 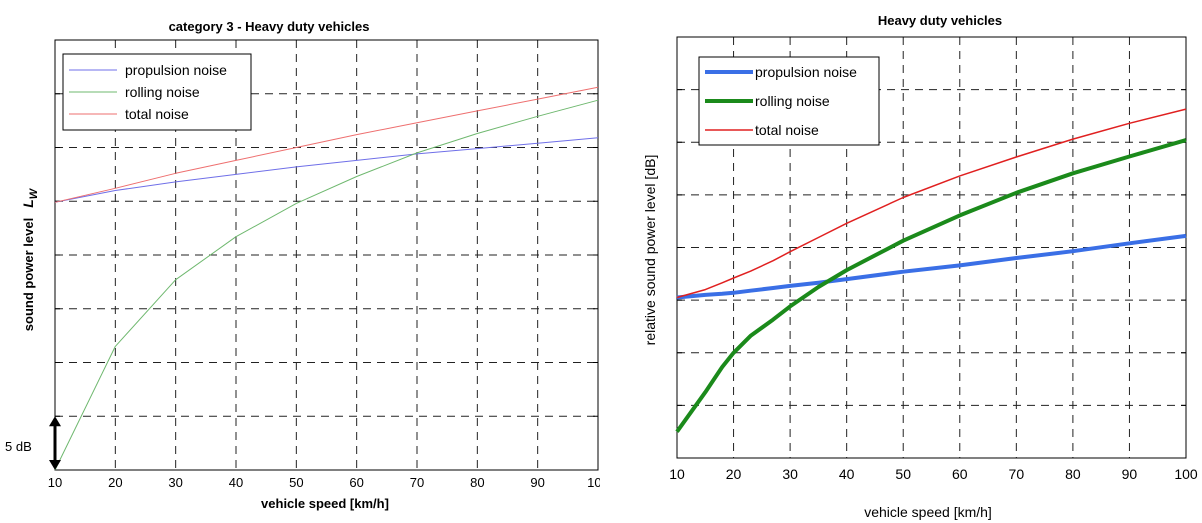 What do you see at coordinates (55, 421) in the screenshot?
I see `arrow-up-icon` at bounding box center [55, 421].